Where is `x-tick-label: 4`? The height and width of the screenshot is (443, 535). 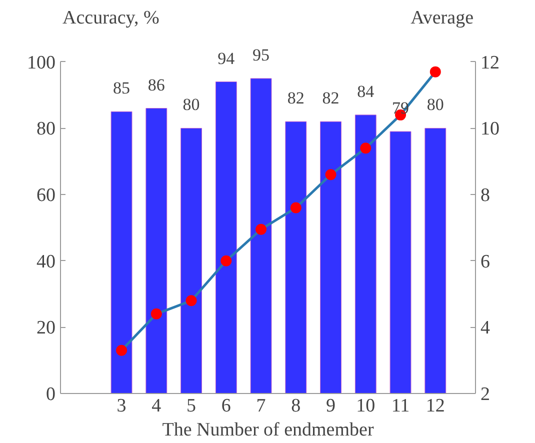
x-tick-label: 4 is located at coordinates (157, 406).